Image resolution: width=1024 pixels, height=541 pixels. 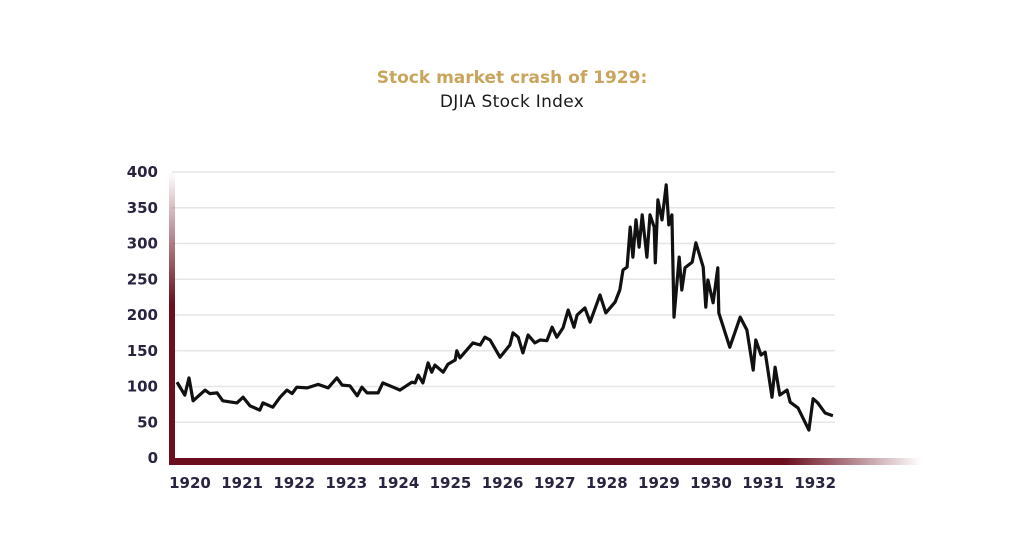 What do you see at coordinates (451, 483) in the screenshot?
I see `x-tick-label: 1925` at bounding box center [451, 483].